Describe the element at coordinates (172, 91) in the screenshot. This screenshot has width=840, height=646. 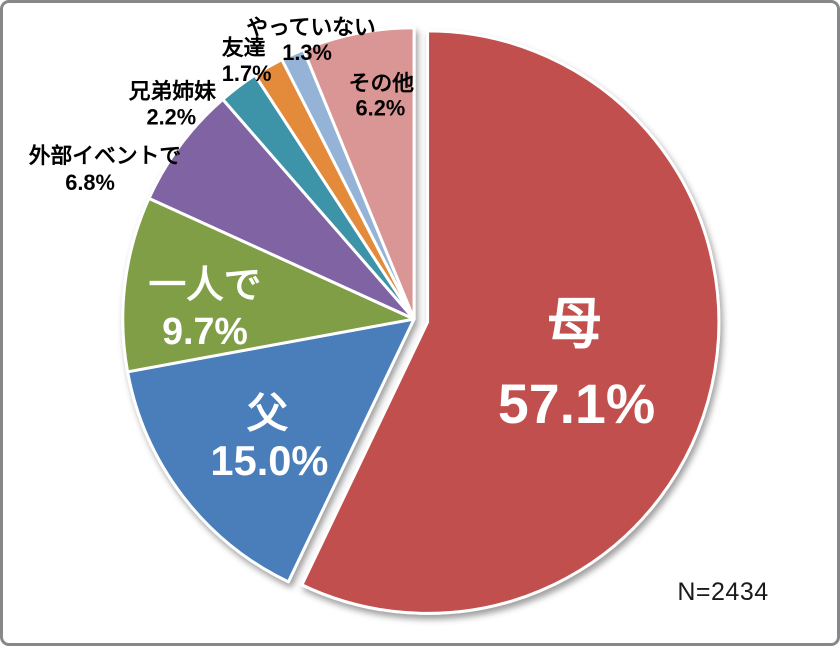
I see `slice-name-label-5: 兄弟姉妹` at that location.